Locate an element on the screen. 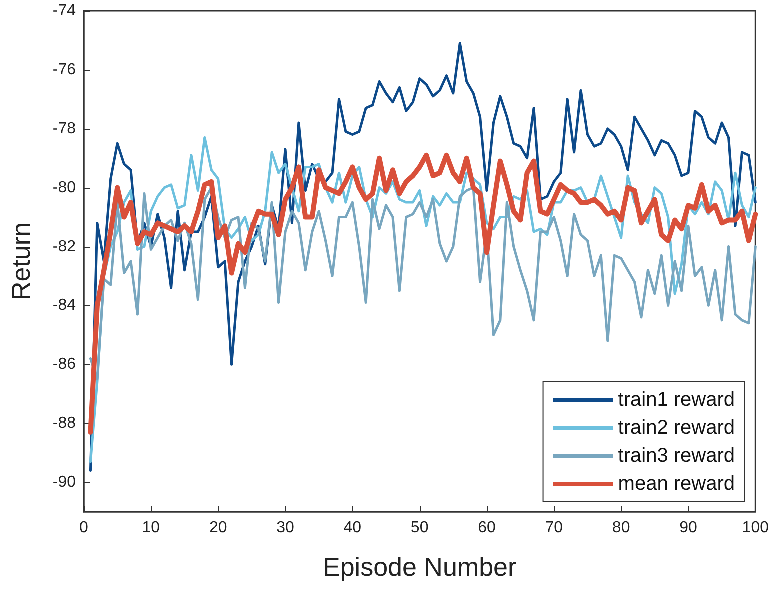  x-axis-title: Episode Number is located at coordinates (420, 567).